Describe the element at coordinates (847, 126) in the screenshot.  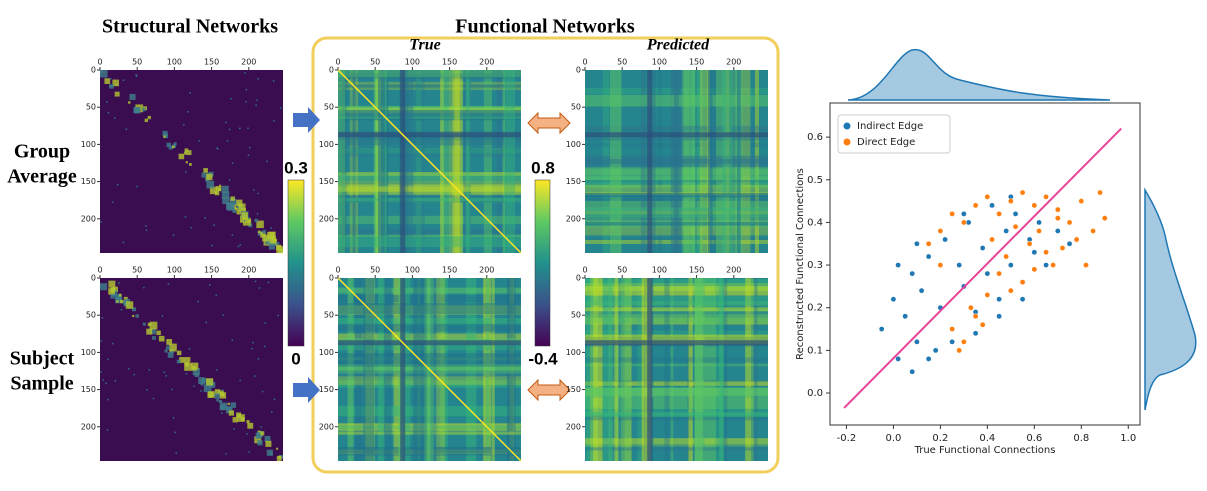
I see `legend-marker` at that location.